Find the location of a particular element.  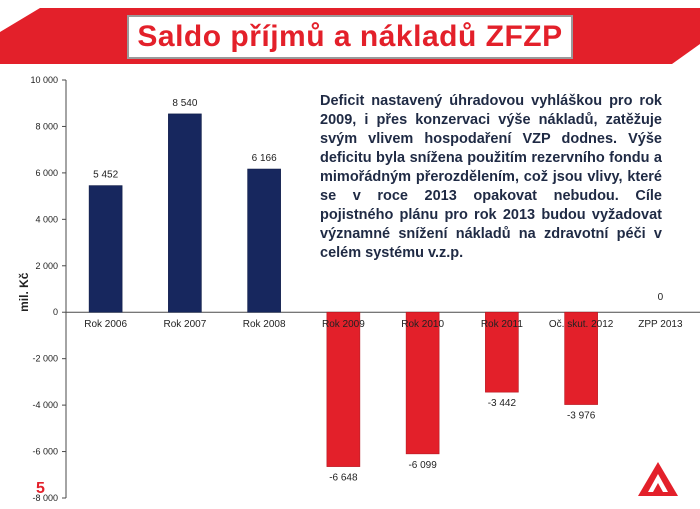

data-label: -6 648 is located at coordinates (343, 478).